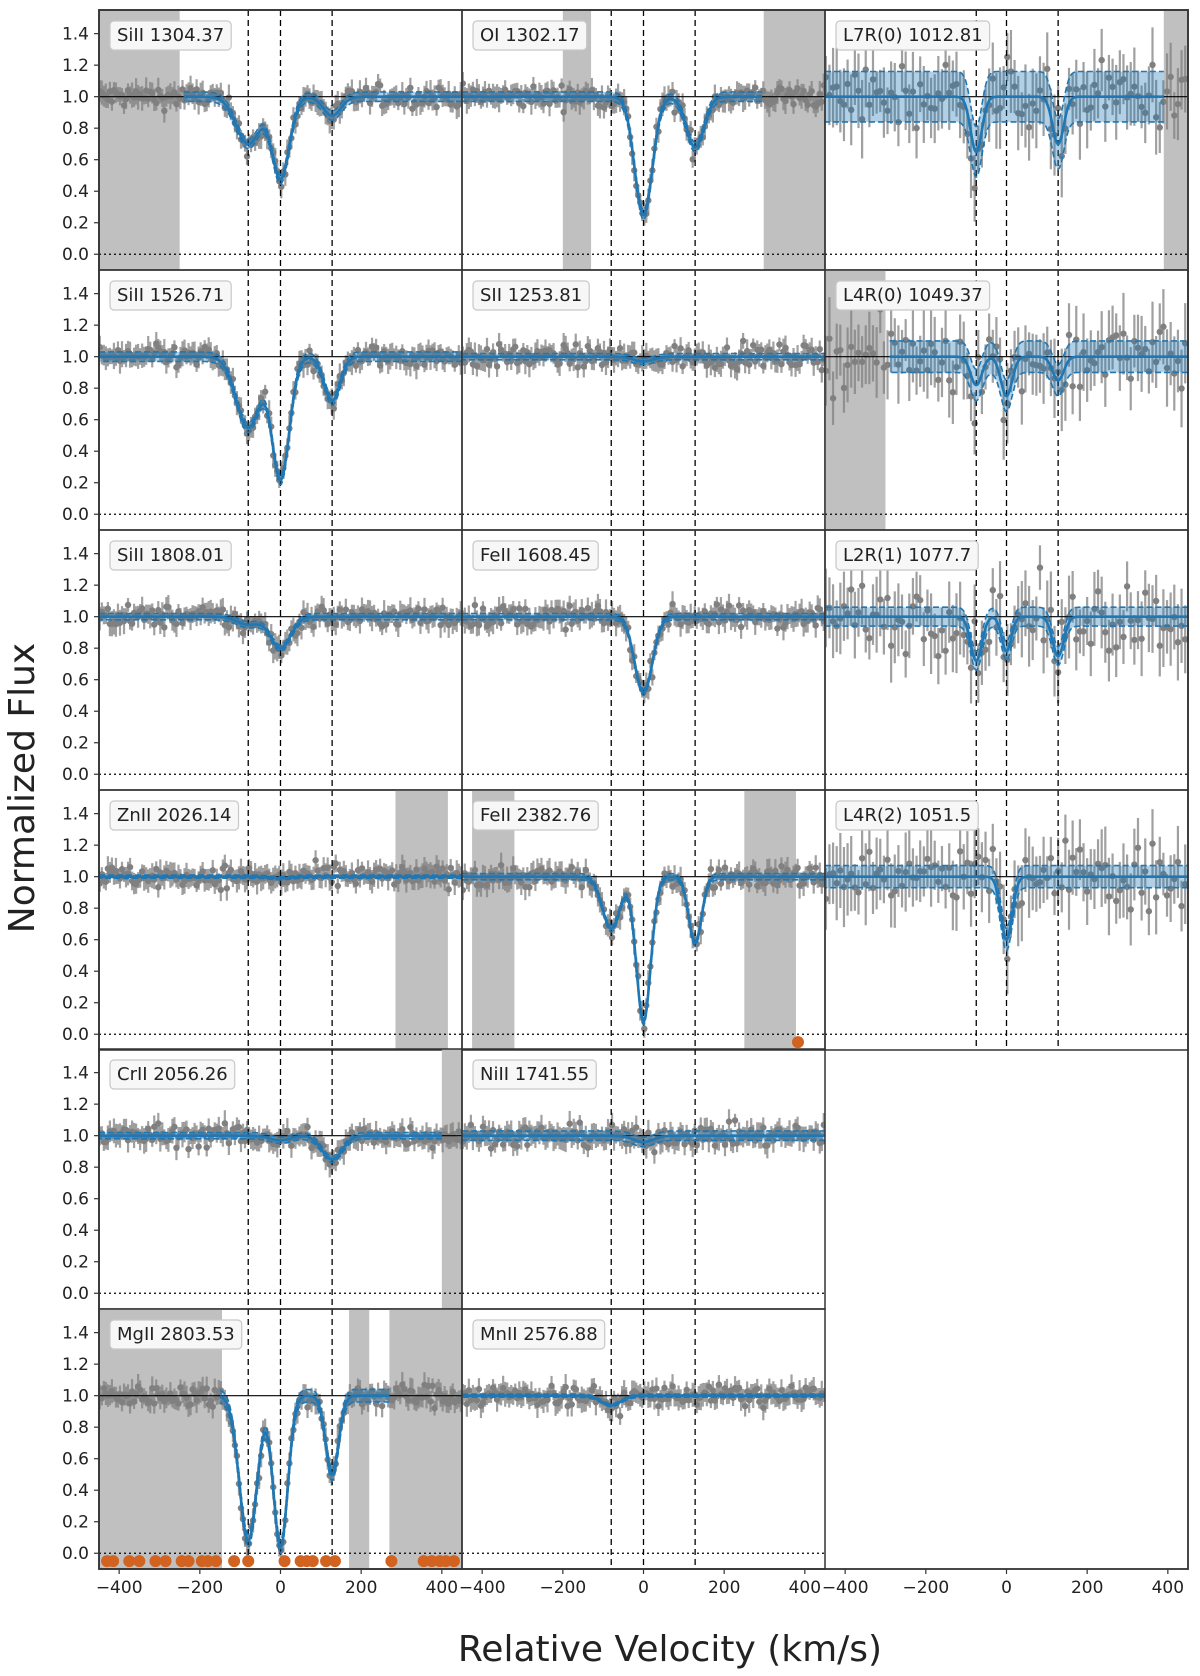 Image resolution: width=1200 pixels, height=1676 pixels. What do you see at coordinates (174, 815) in the screenshot?
I see `transition-label: ZnII 2026.14` at bounding box center [174, 815].